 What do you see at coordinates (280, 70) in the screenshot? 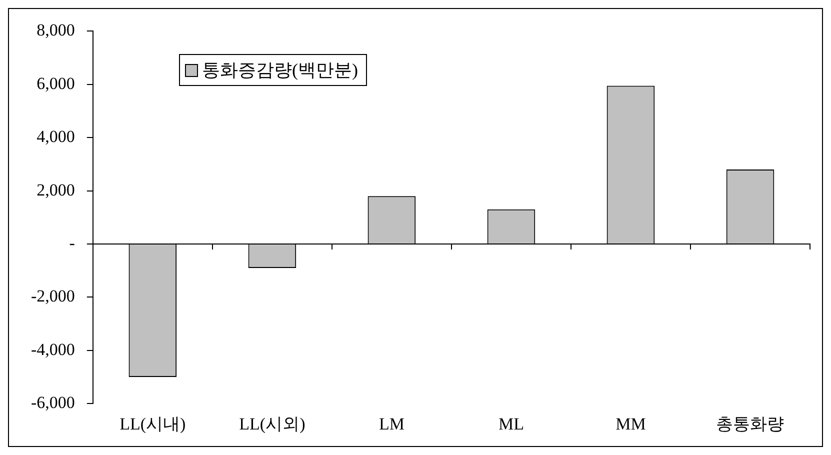
I see `legend-label: 통화증감량(백만분)` at bounding box center [280, 70].